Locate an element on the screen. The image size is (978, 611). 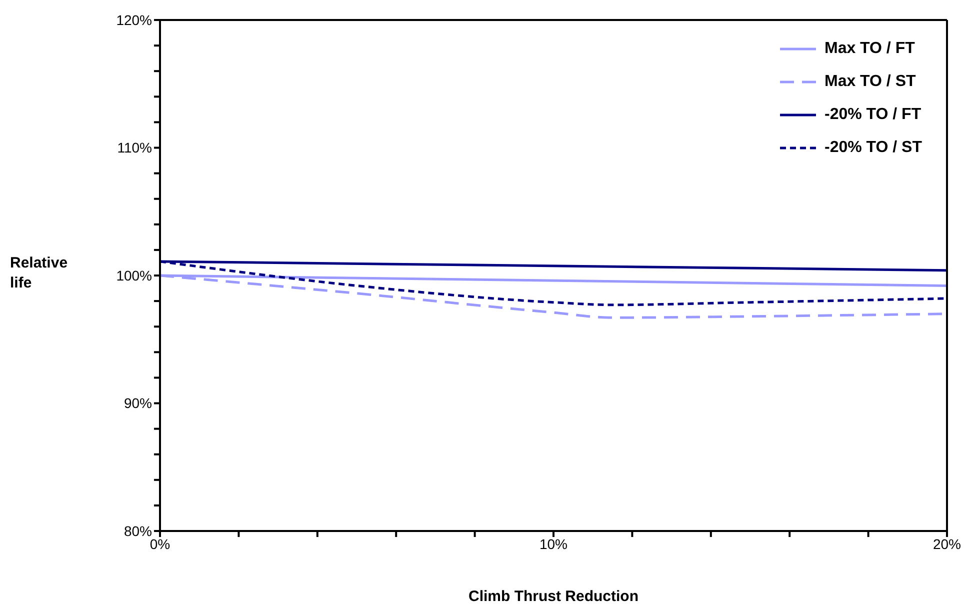
x-axis-title: Climb Thrust Reduction is located at coordinates (553, 596).